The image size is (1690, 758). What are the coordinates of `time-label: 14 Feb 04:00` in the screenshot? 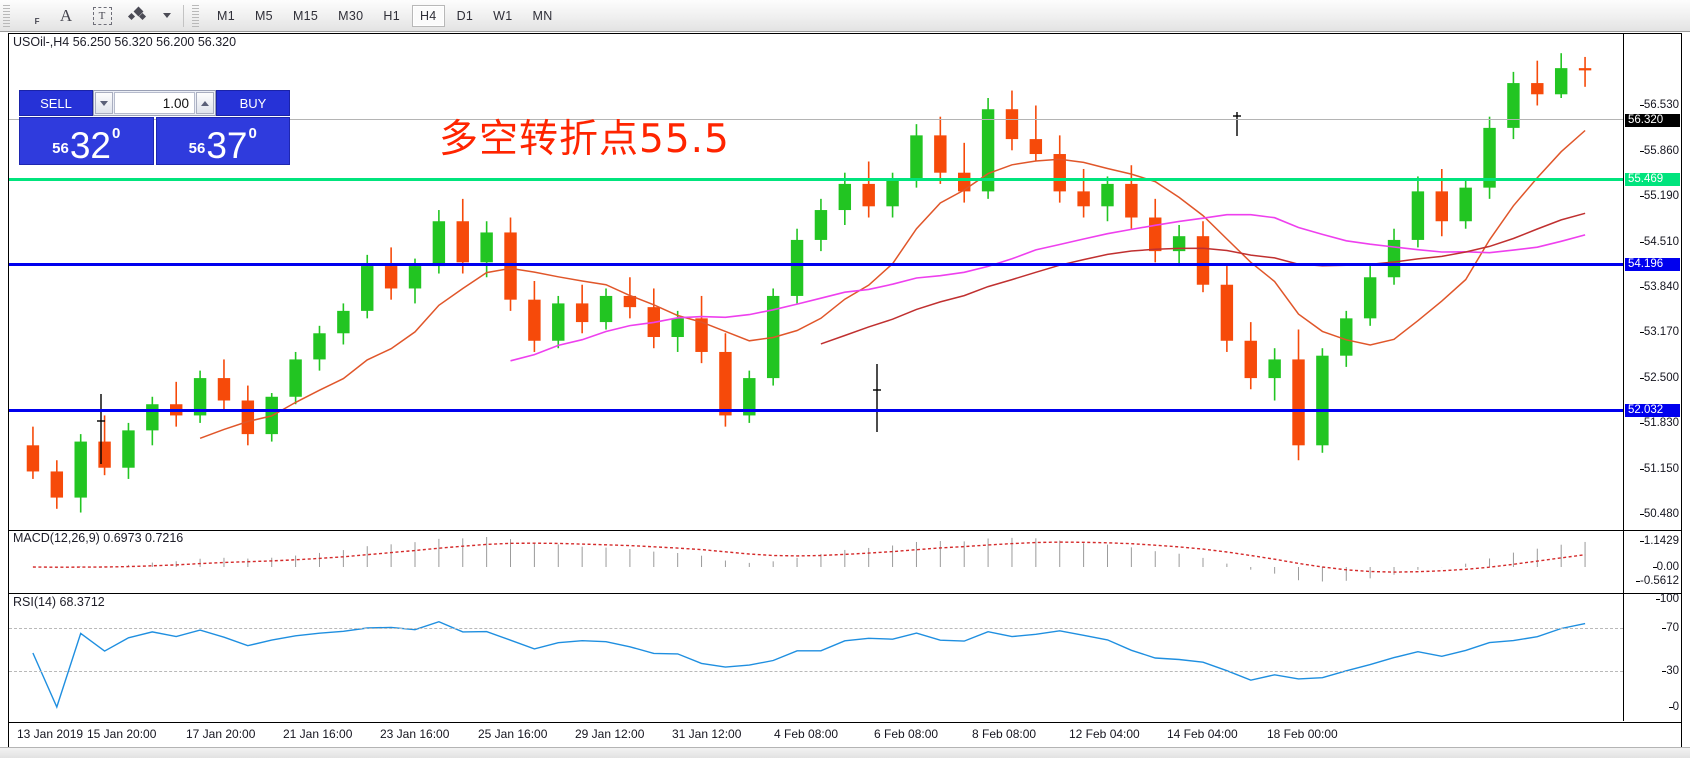 It's located at (1202, 734).